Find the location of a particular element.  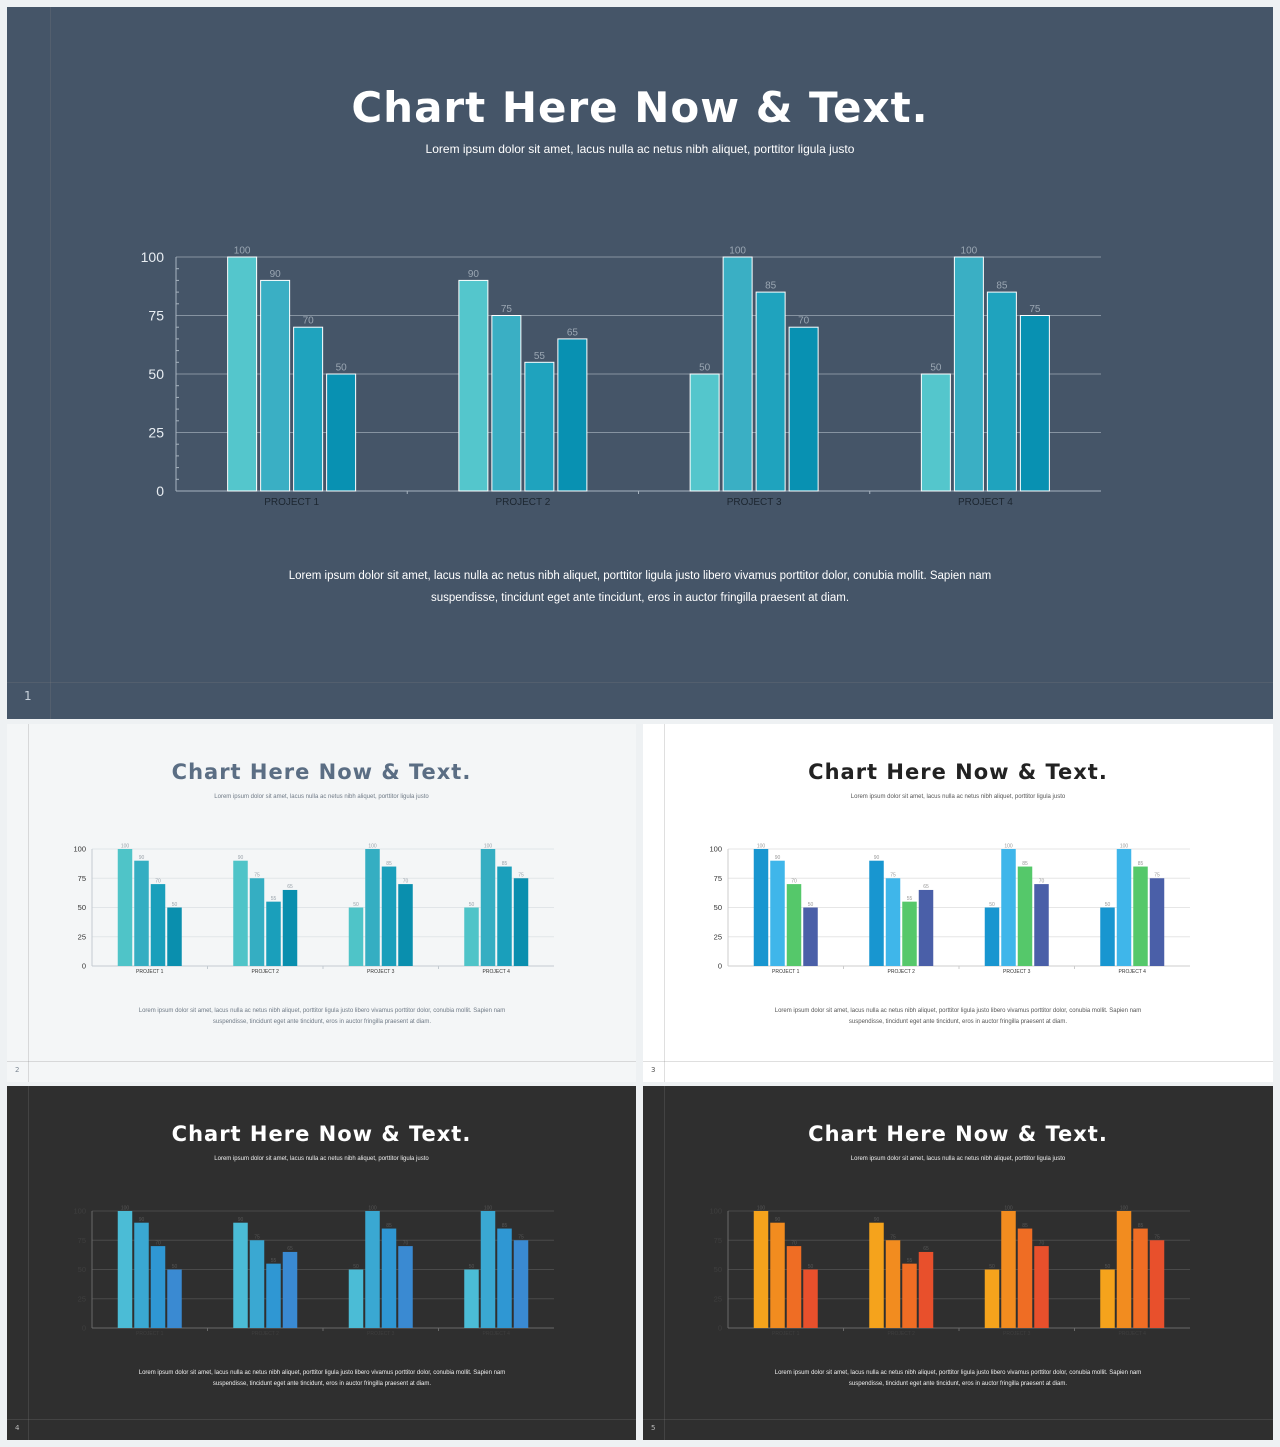

slide-number: 3 is located at coordinates (653, 1070).